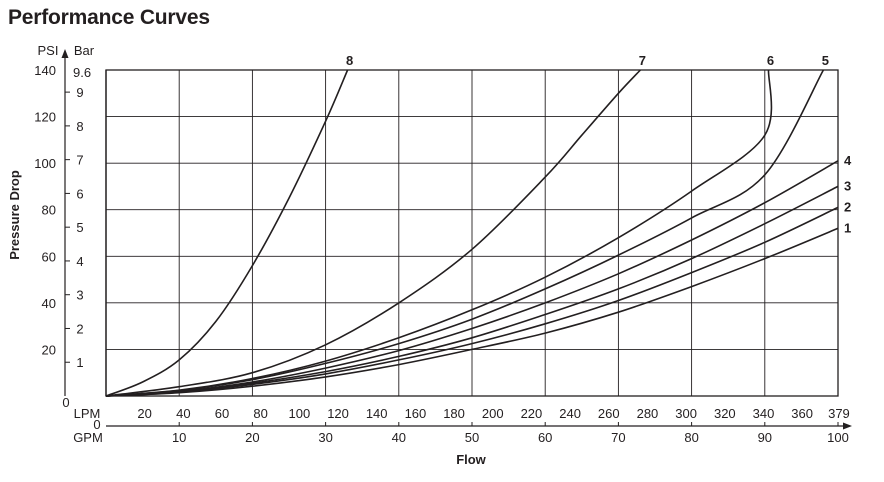 The image size is (884, 482). I want to click on bar-unit-label: Bar, so click(84, 50).